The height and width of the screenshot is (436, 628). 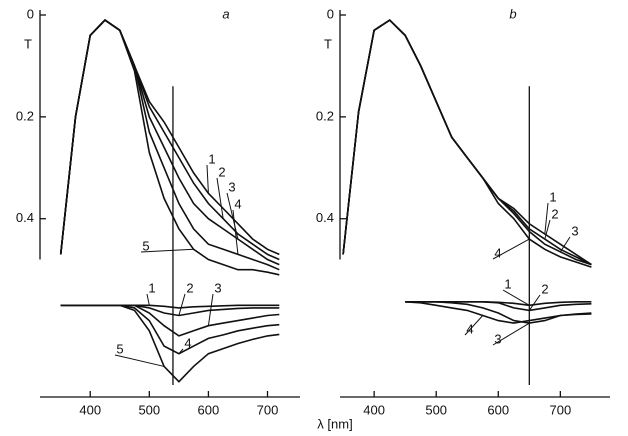 What do you see at coordinates (225, 13) in the screenshot?
I see `panel-label: a` at bounding box center [225, 13].